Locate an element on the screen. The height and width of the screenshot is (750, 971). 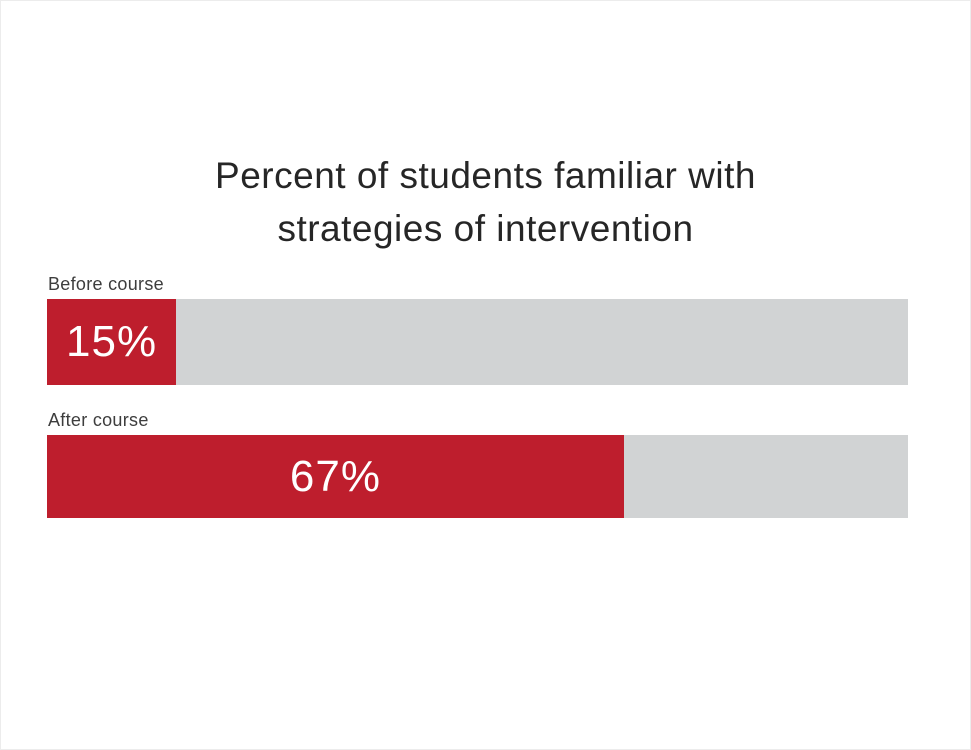
chart-title-line2: strategies of intervention is located at coordinates (485, 228).